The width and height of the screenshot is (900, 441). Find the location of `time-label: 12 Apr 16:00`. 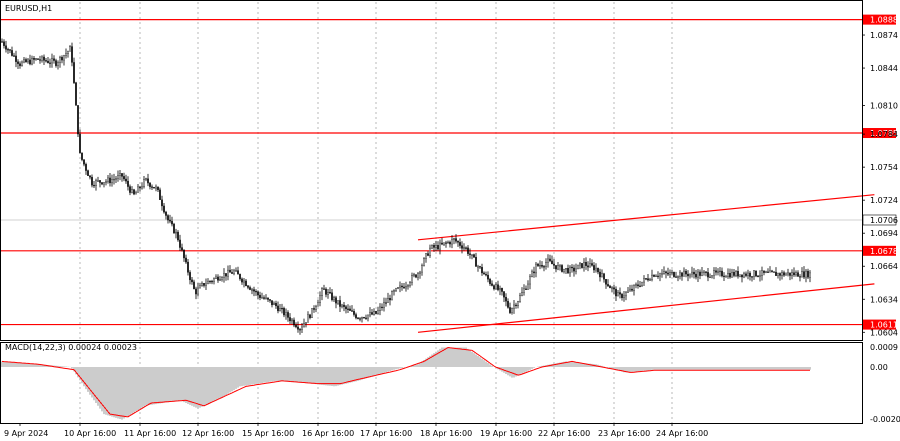

time-label: 12 Apr 16:00 is located at coordinates (208, 433).